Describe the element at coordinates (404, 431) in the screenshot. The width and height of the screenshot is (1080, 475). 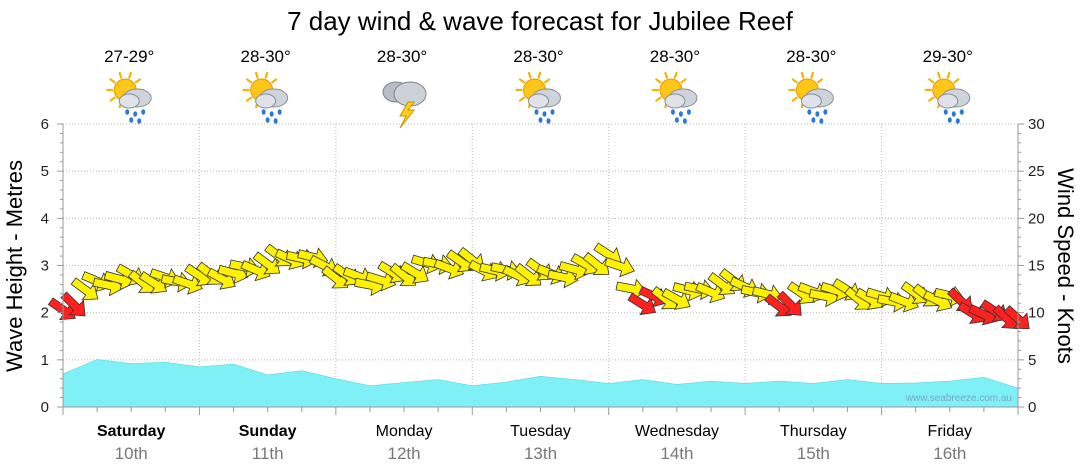
I see `day-name-label: Monday` at that location.